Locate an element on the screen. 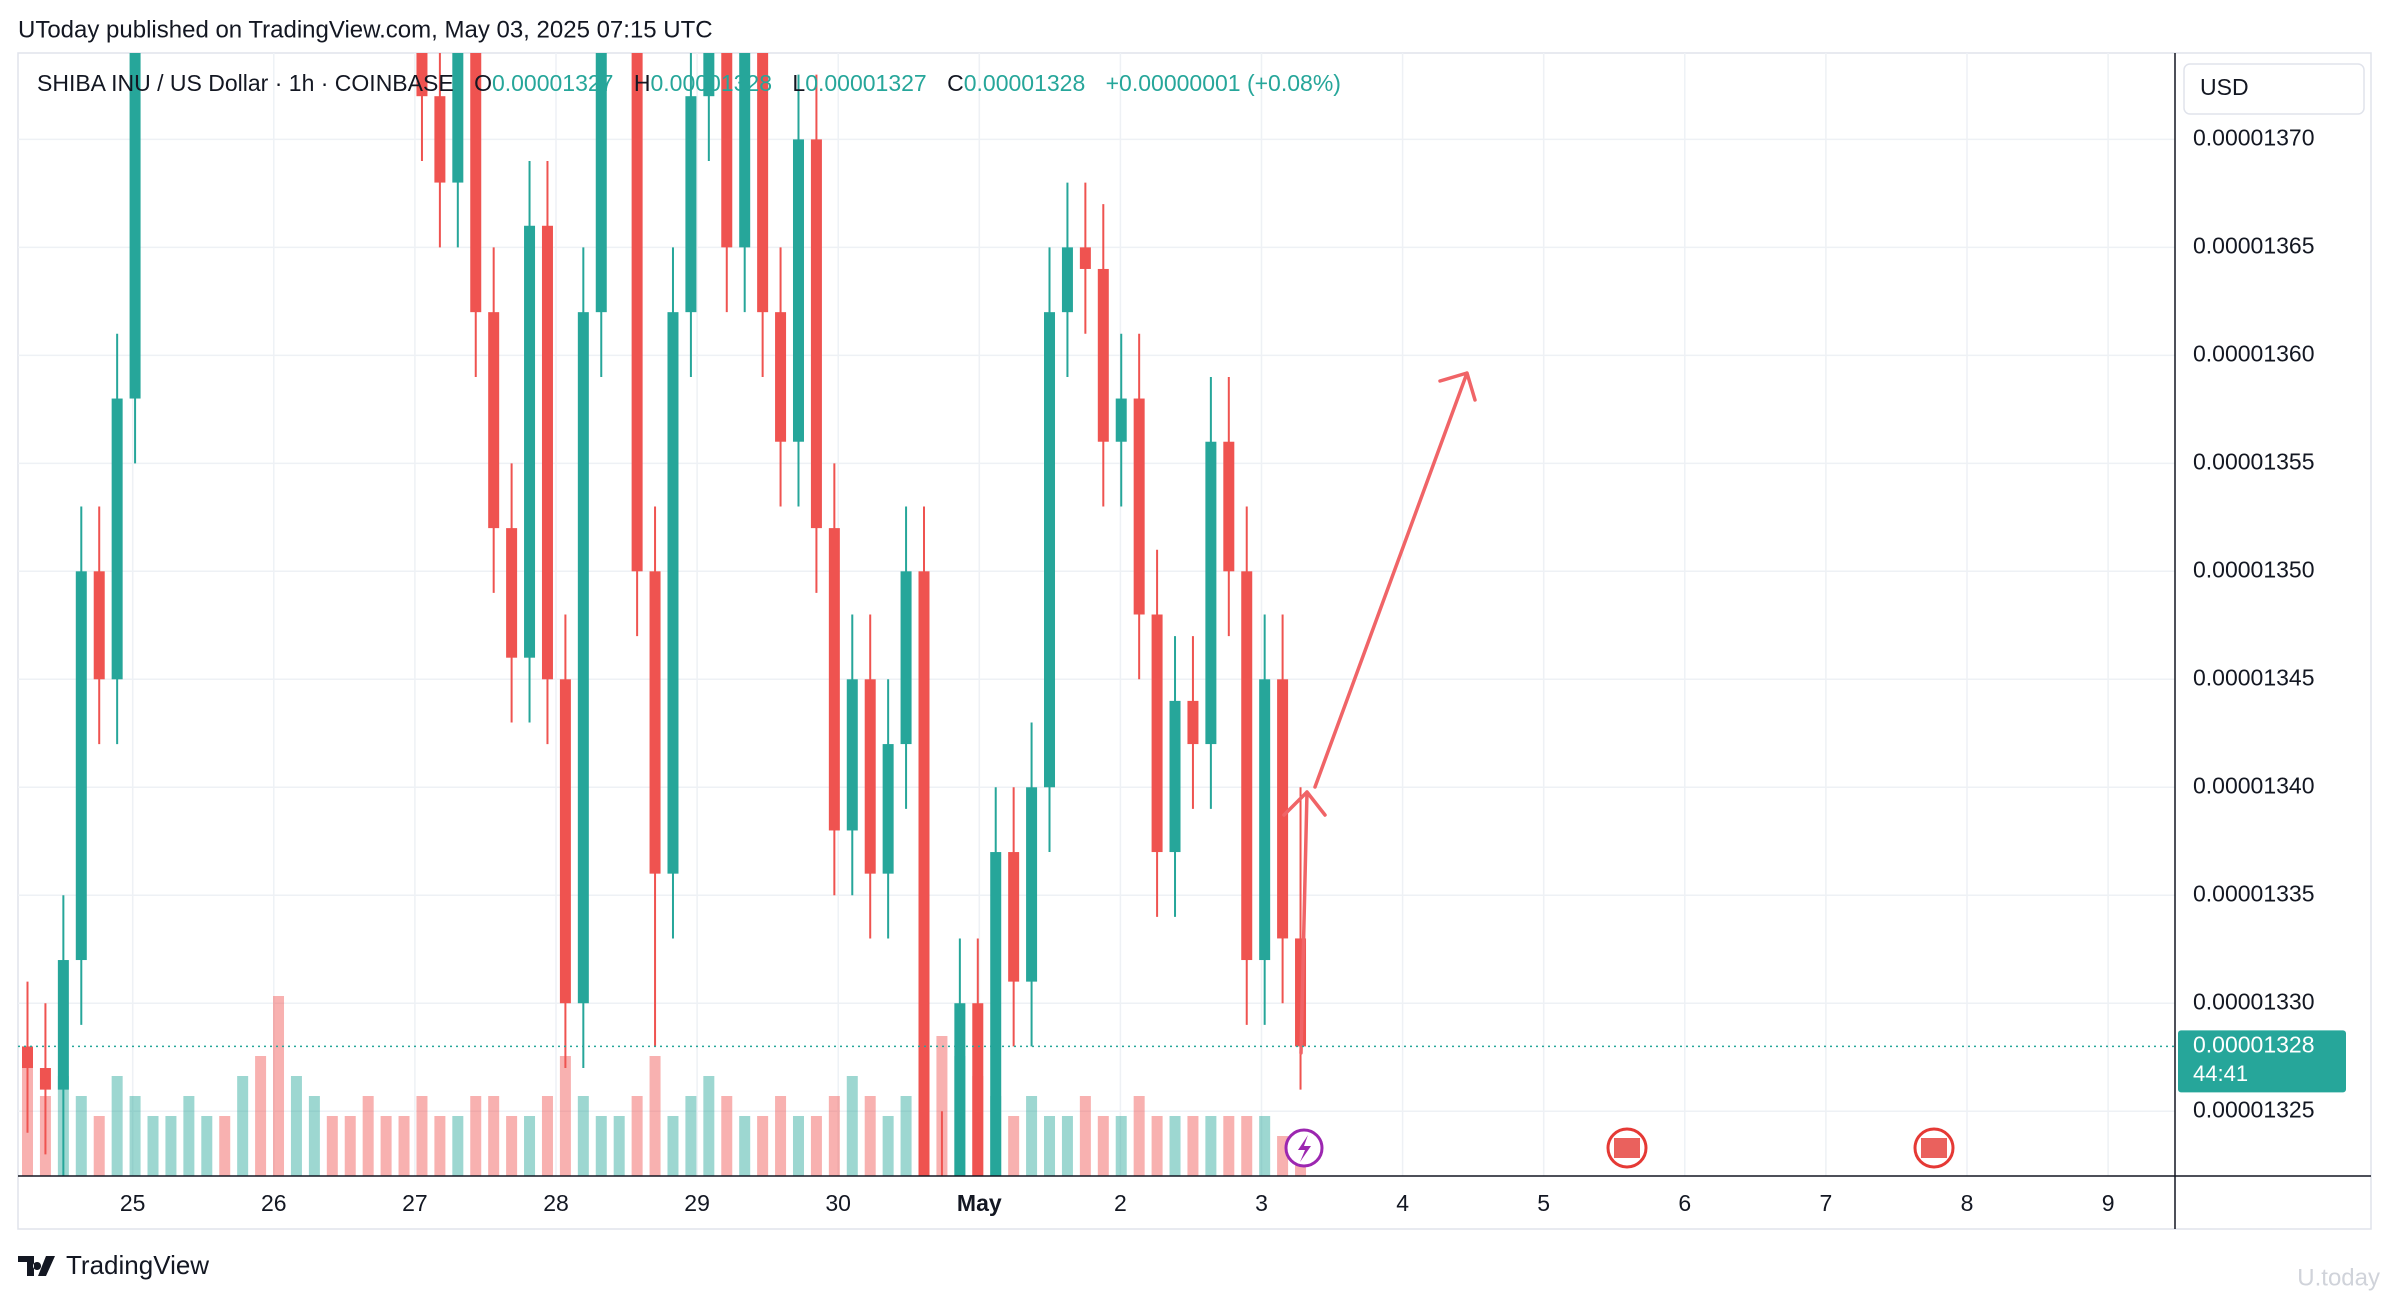  annotation-arrows is located at coordinates (1379, 713).